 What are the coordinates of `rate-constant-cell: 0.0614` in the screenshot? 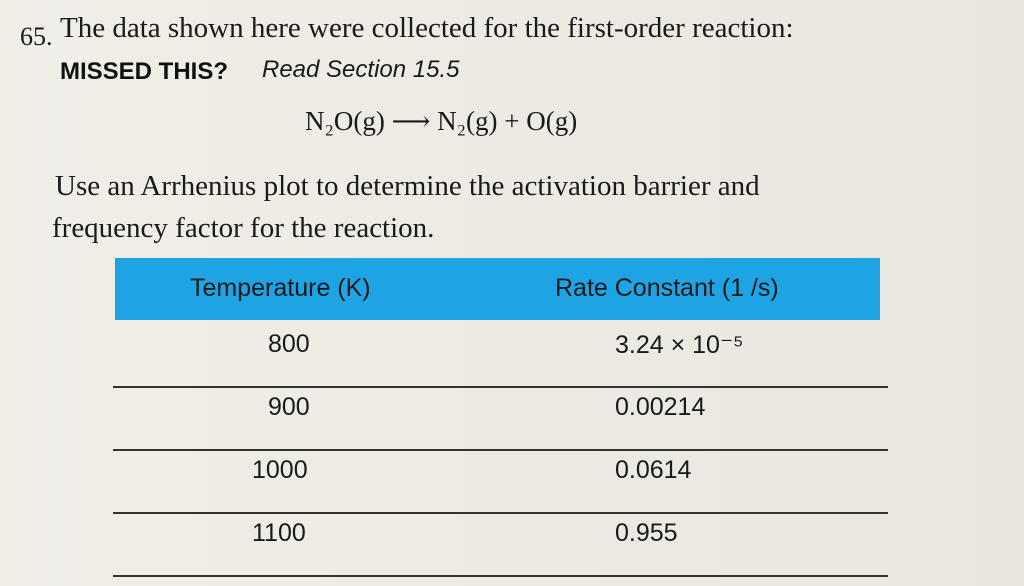 It's located at (653, 470).